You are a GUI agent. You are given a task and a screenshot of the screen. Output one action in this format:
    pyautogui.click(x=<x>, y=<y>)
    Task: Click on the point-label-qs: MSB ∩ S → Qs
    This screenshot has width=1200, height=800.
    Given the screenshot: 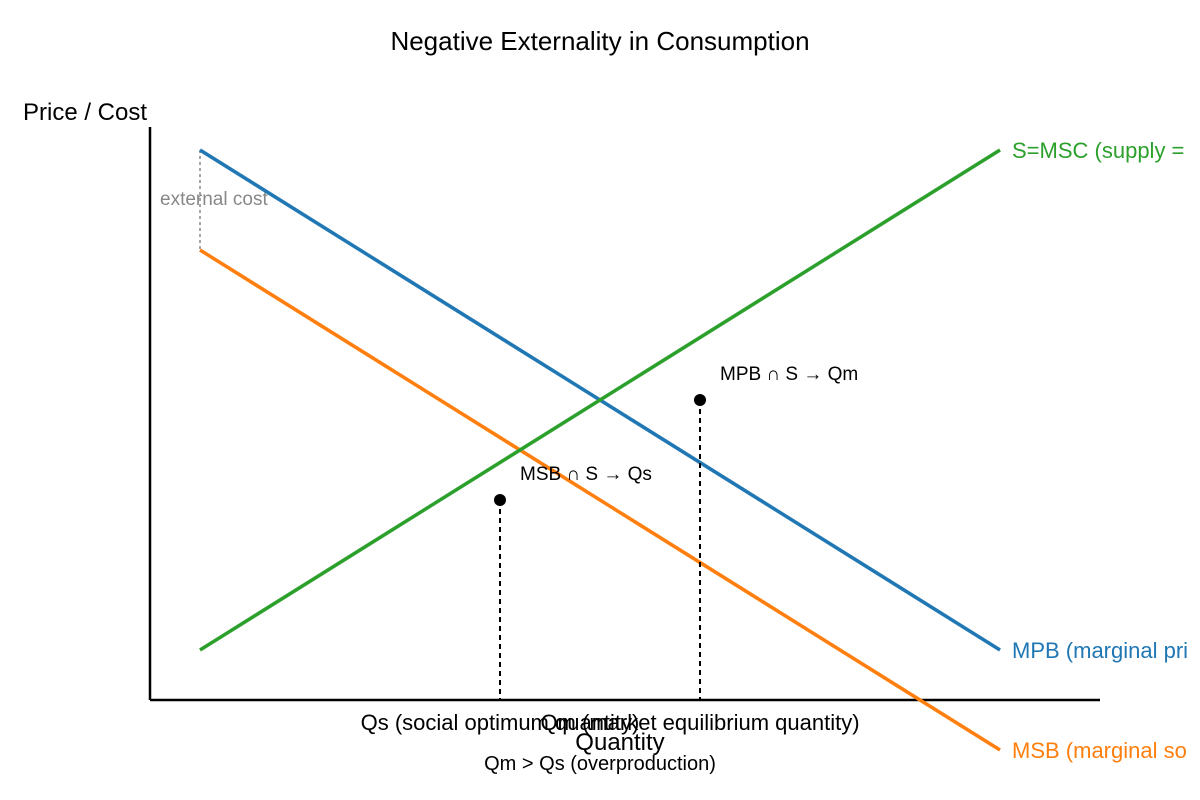 What is the action you would take?
    pyautogui.click(x=586, y=474)
    